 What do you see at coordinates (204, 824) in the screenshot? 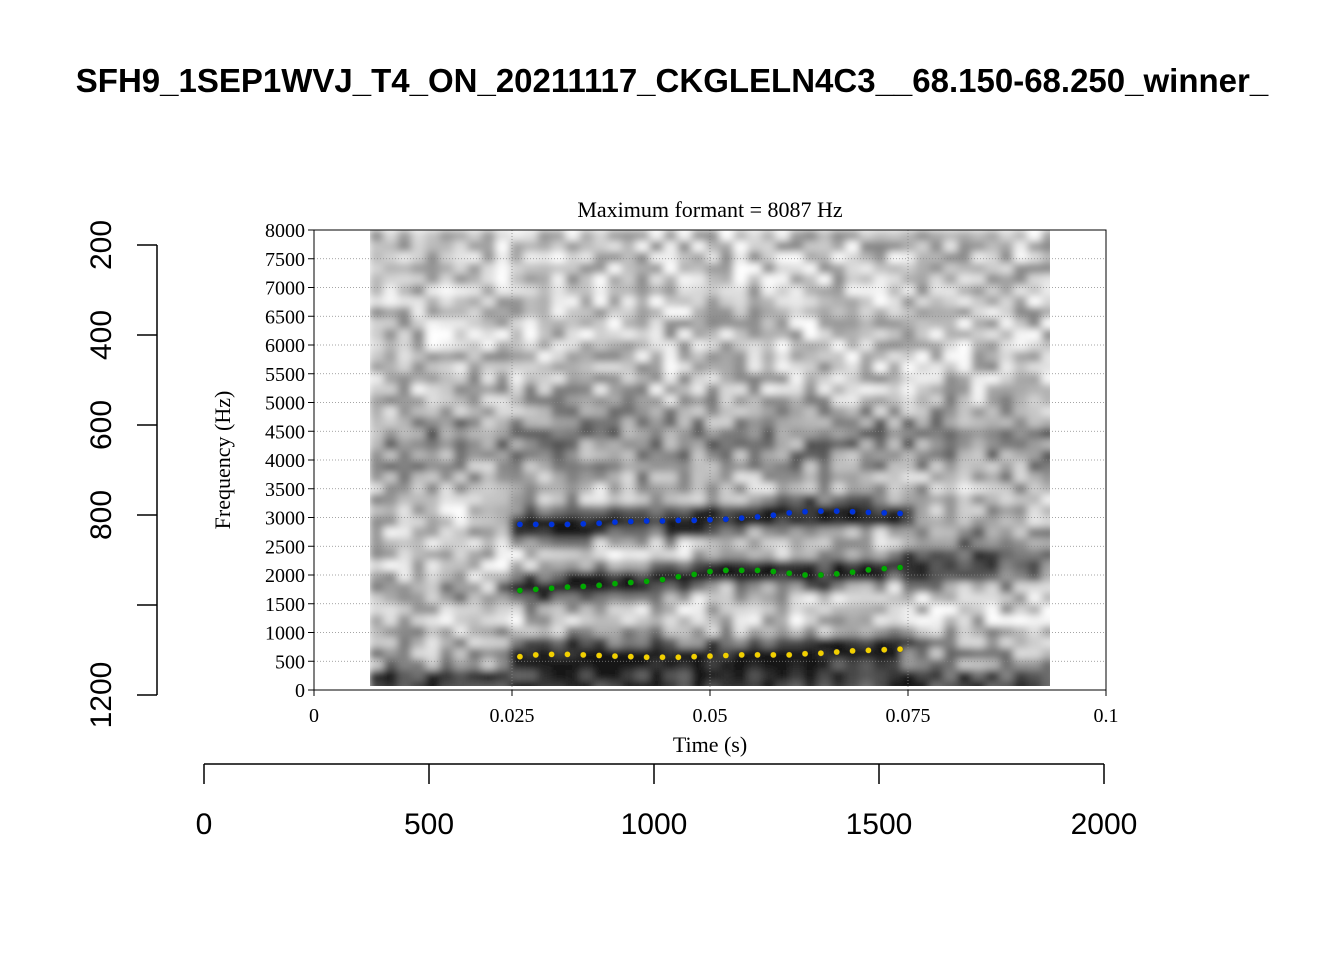
I see `outer-bottom-tick-label: 0` at bounding box center [204, 824].